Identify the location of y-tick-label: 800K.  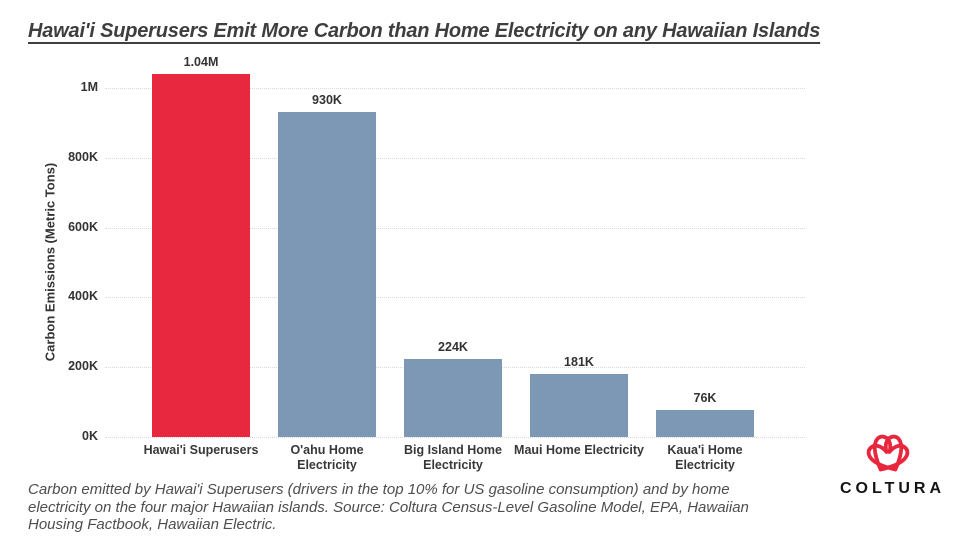
(83, 156).